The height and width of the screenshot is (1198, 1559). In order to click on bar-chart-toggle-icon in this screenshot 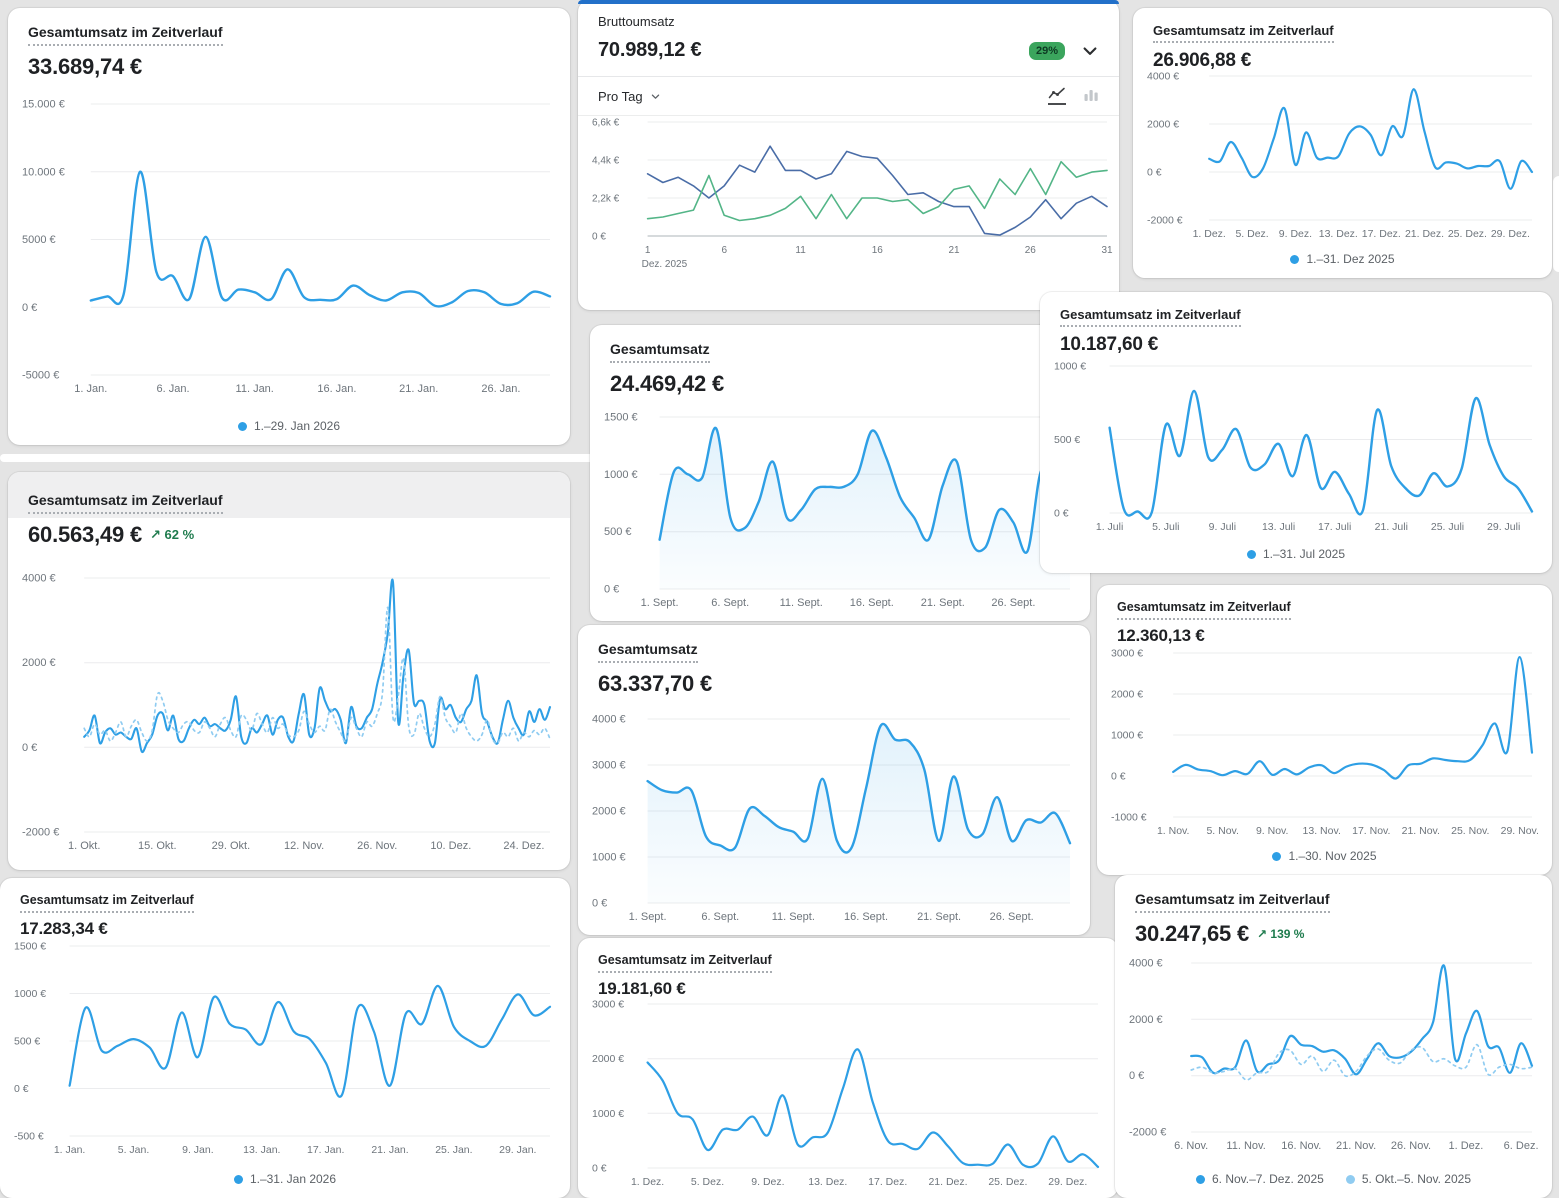, I will do `click(1091, 96)`.